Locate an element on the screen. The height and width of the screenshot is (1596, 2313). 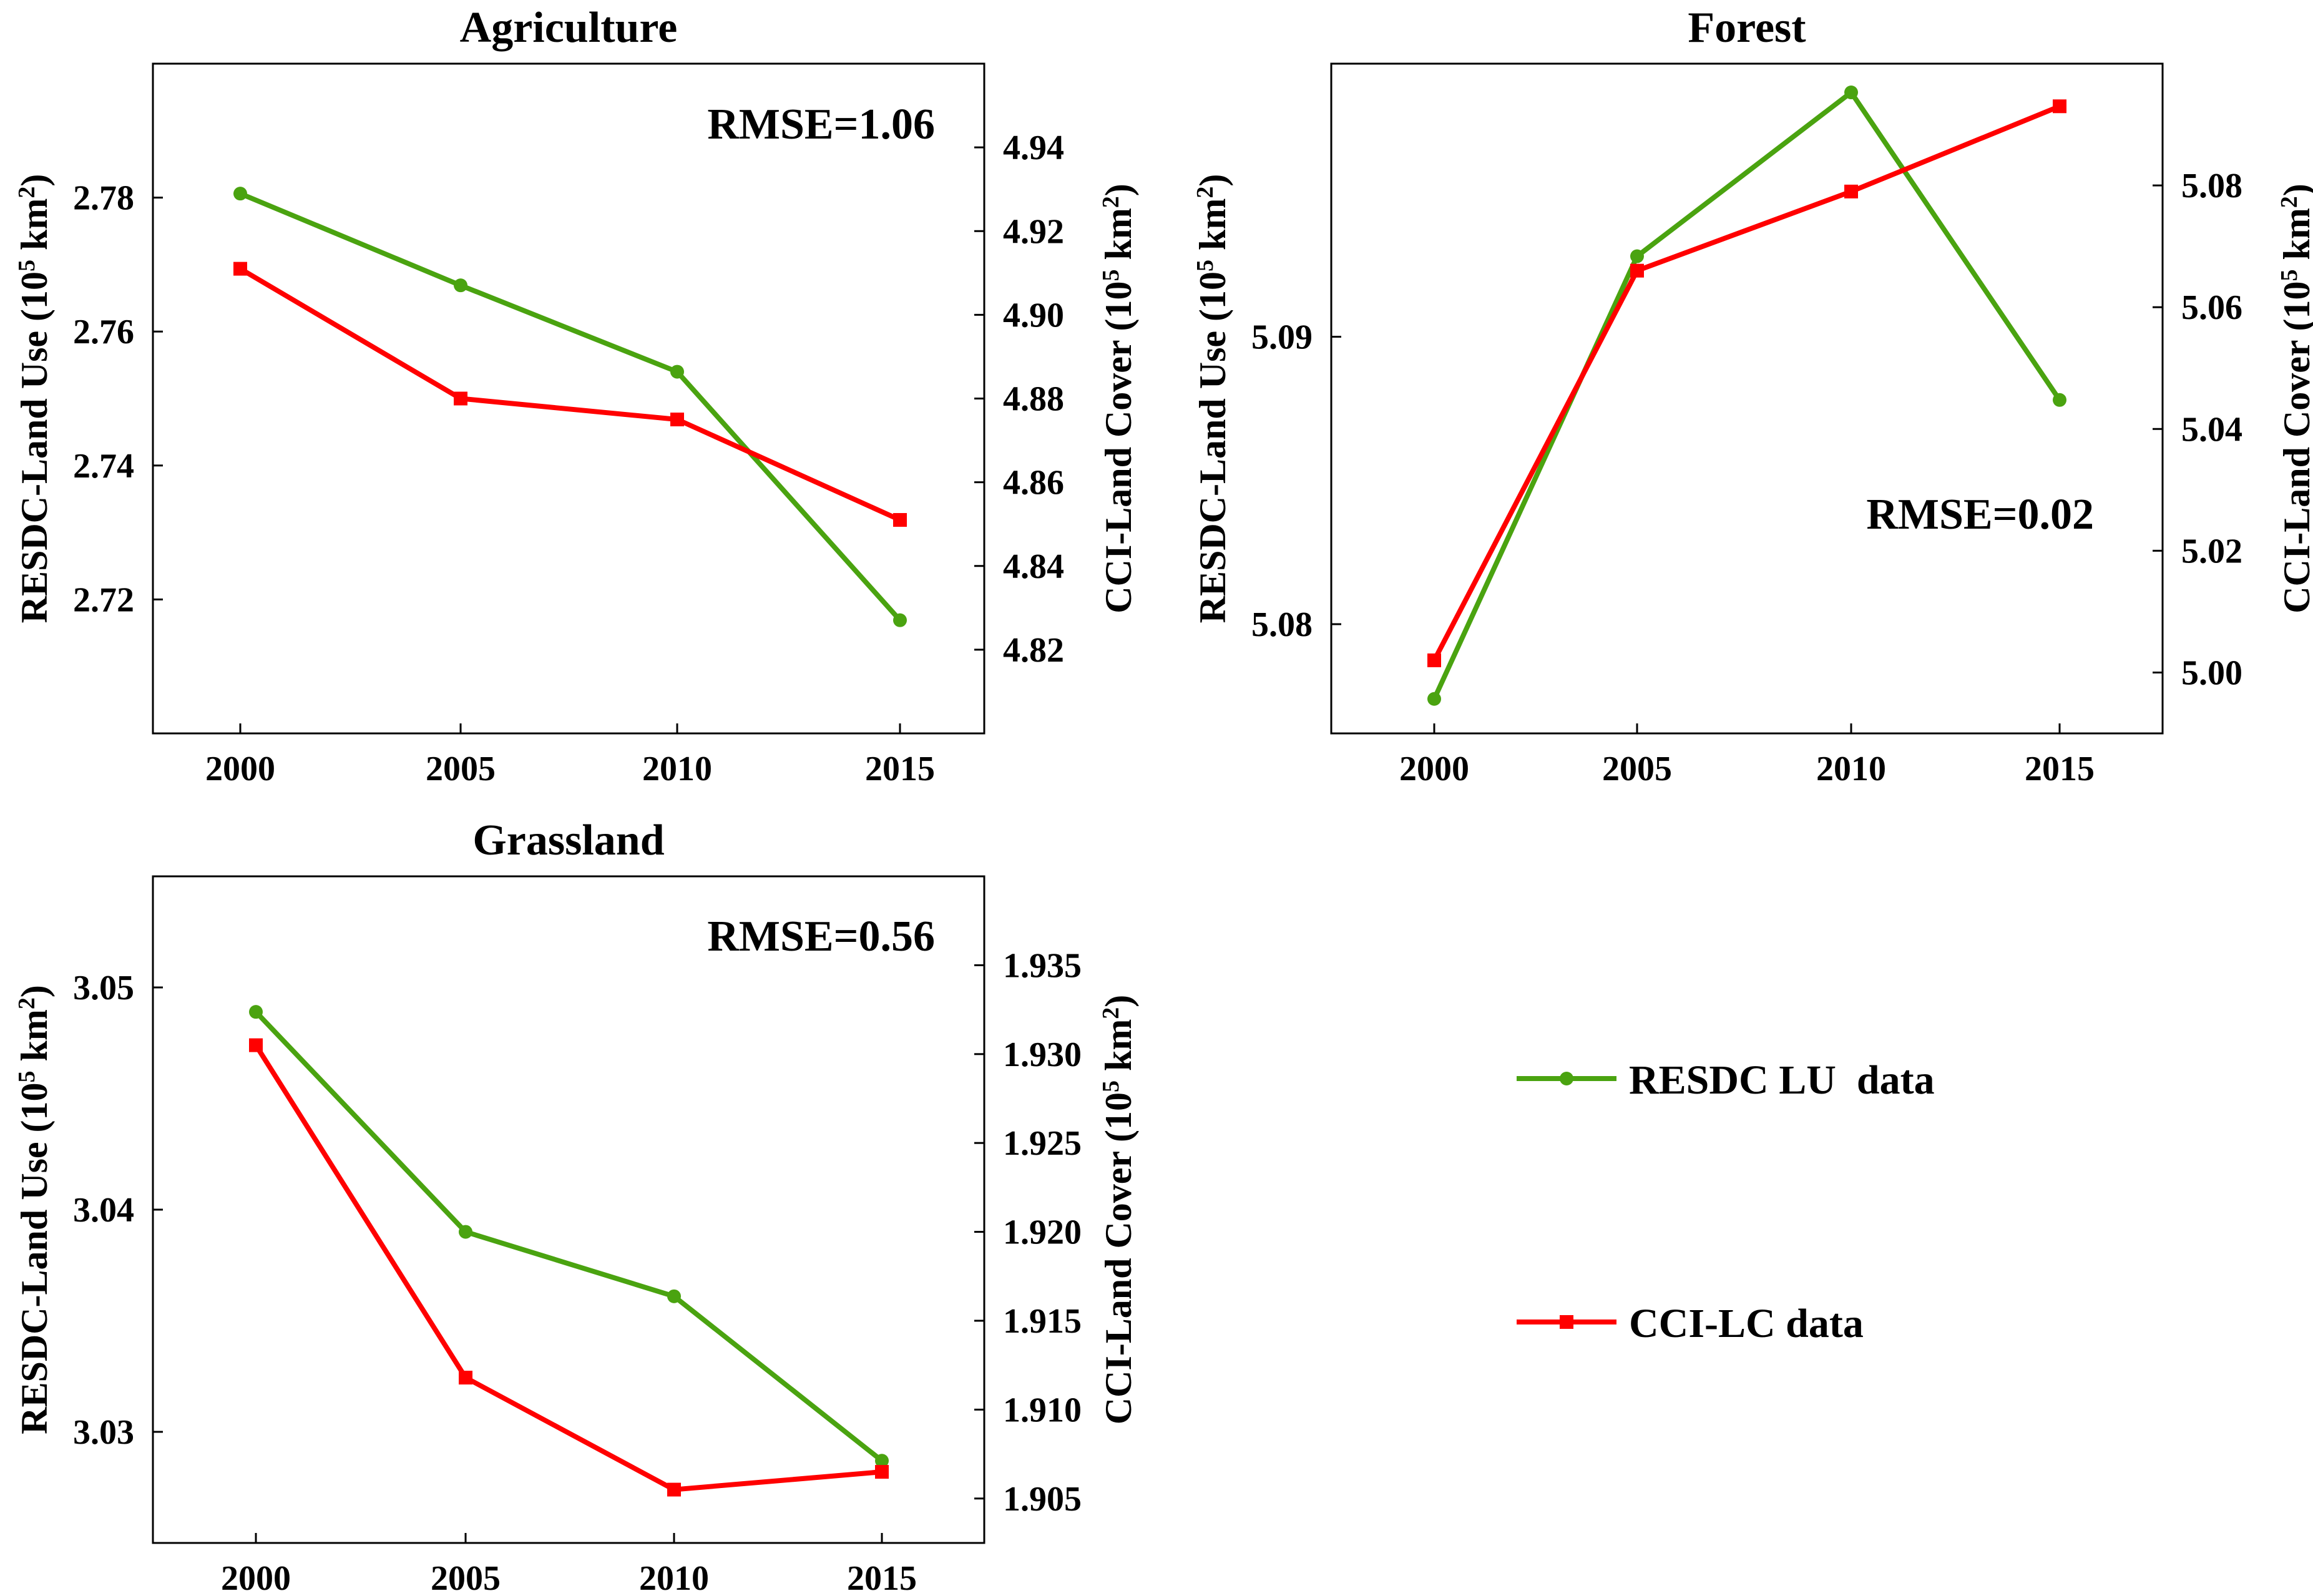
left-y-tick-label: 2.74 is located at coordinates (103, 466).